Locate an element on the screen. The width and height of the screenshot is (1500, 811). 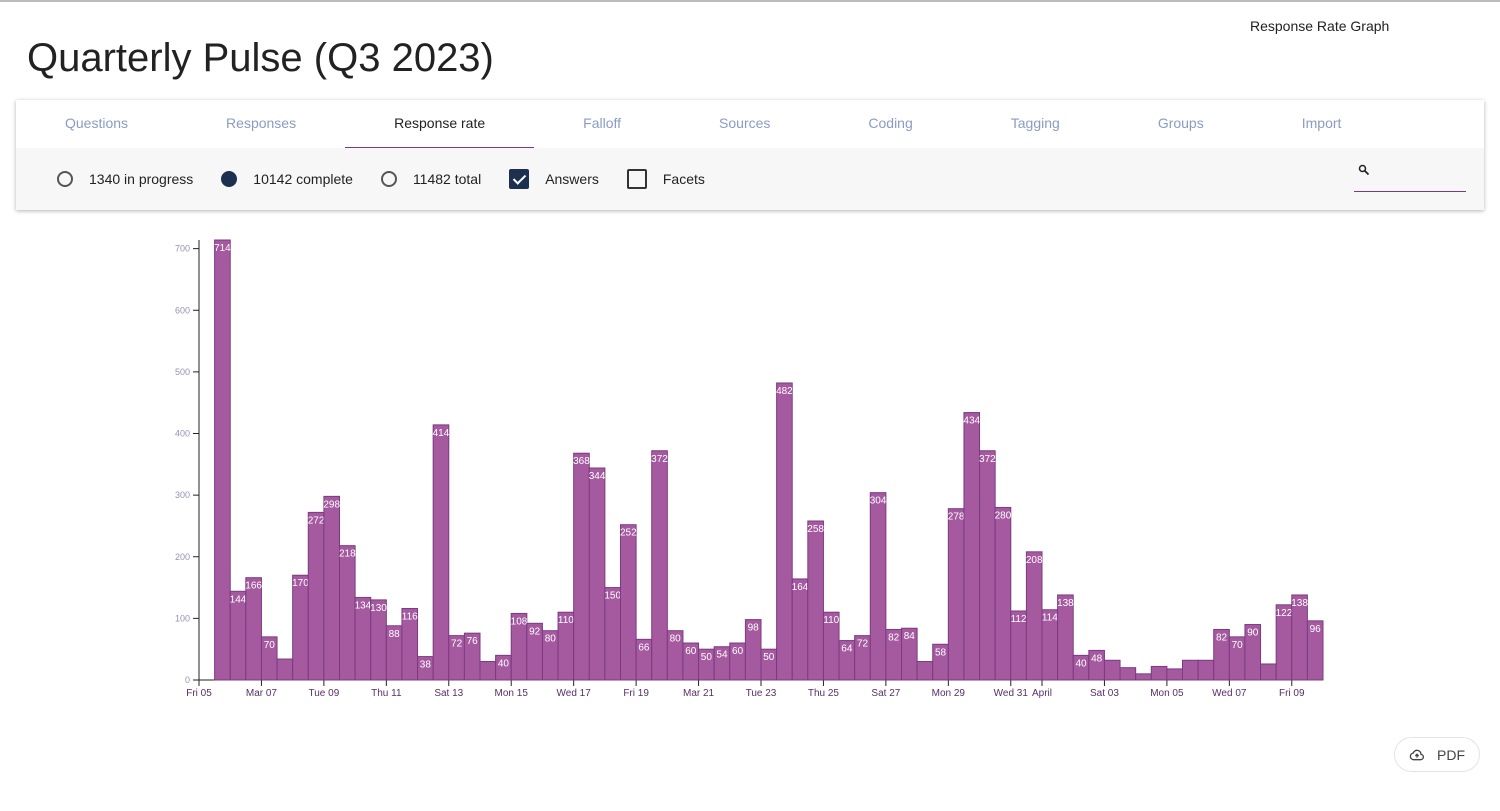
bar-label: 50 is located at coordinates (707, 657).